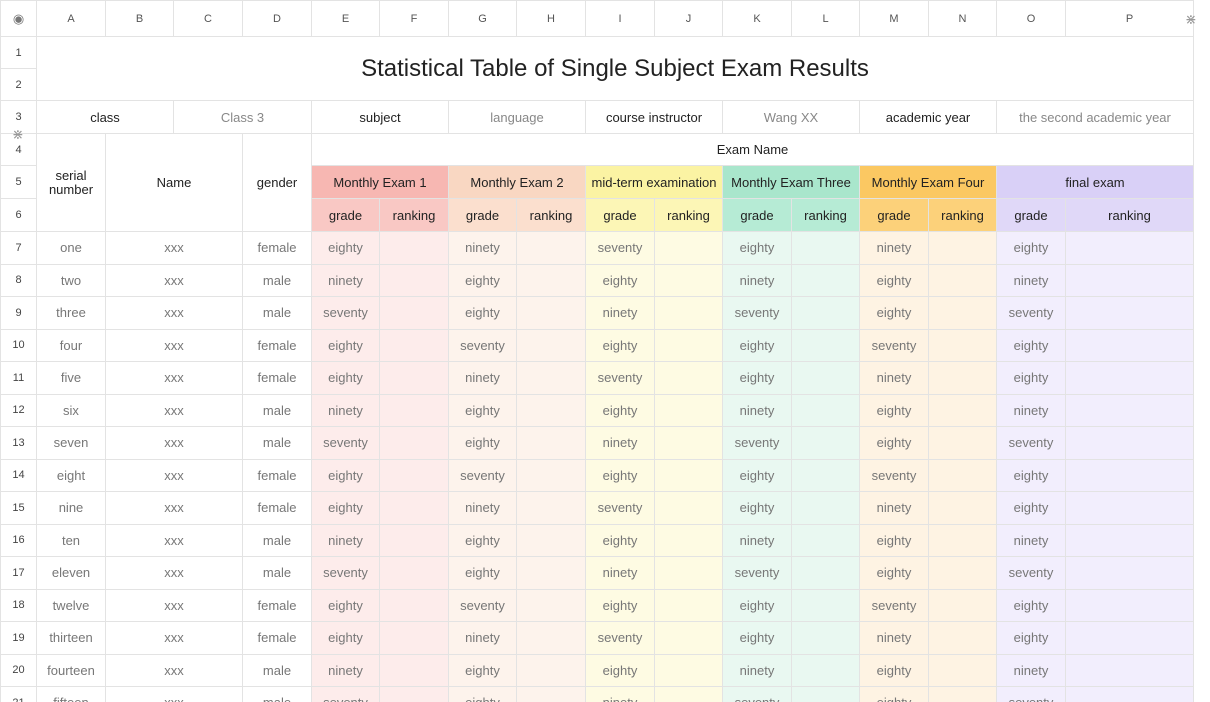 This screenshot has width=1210, height=702. Describe the element at coordinates (345, 18) in the screenshot. I see `column-header-e: E` at that location.